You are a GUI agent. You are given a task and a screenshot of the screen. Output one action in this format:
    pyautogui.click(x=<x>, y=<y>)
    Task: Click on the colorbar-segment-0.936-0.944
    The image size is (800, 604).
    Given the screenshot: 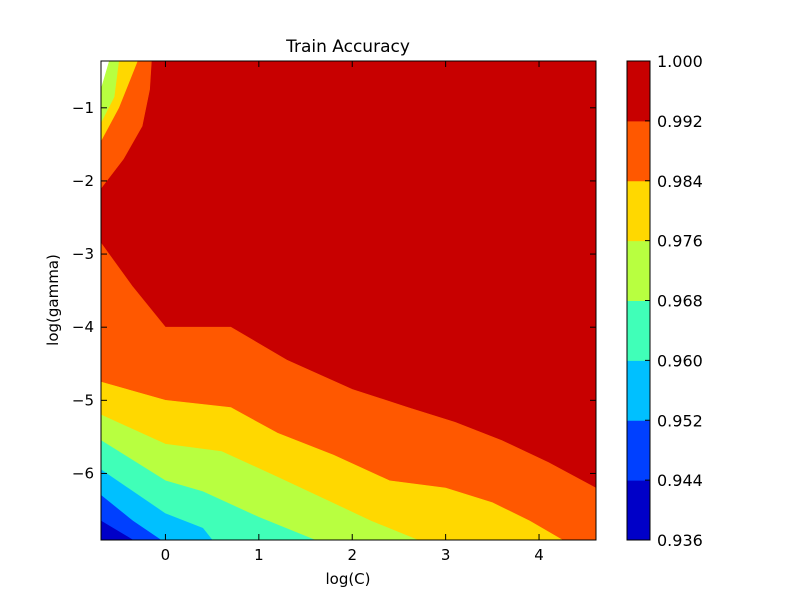 What is the action you would take?
    pyautogui.click(x=638, y=510)
    